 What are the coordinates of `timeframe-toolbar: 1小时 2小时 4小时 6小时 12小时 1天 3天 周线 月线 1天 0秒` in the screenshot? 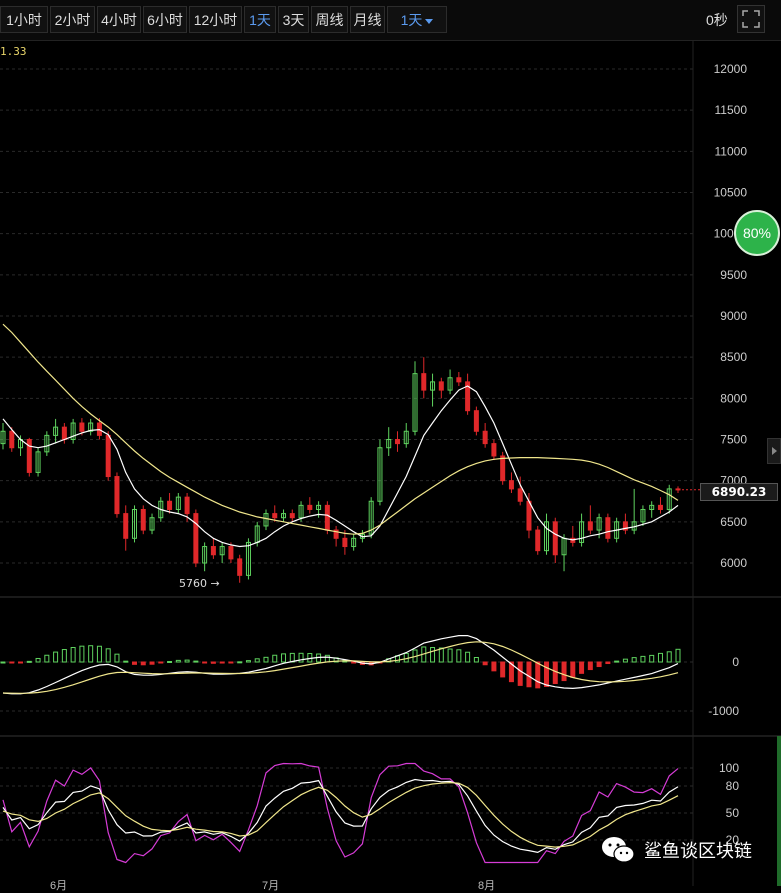 It's located at (390, 20).